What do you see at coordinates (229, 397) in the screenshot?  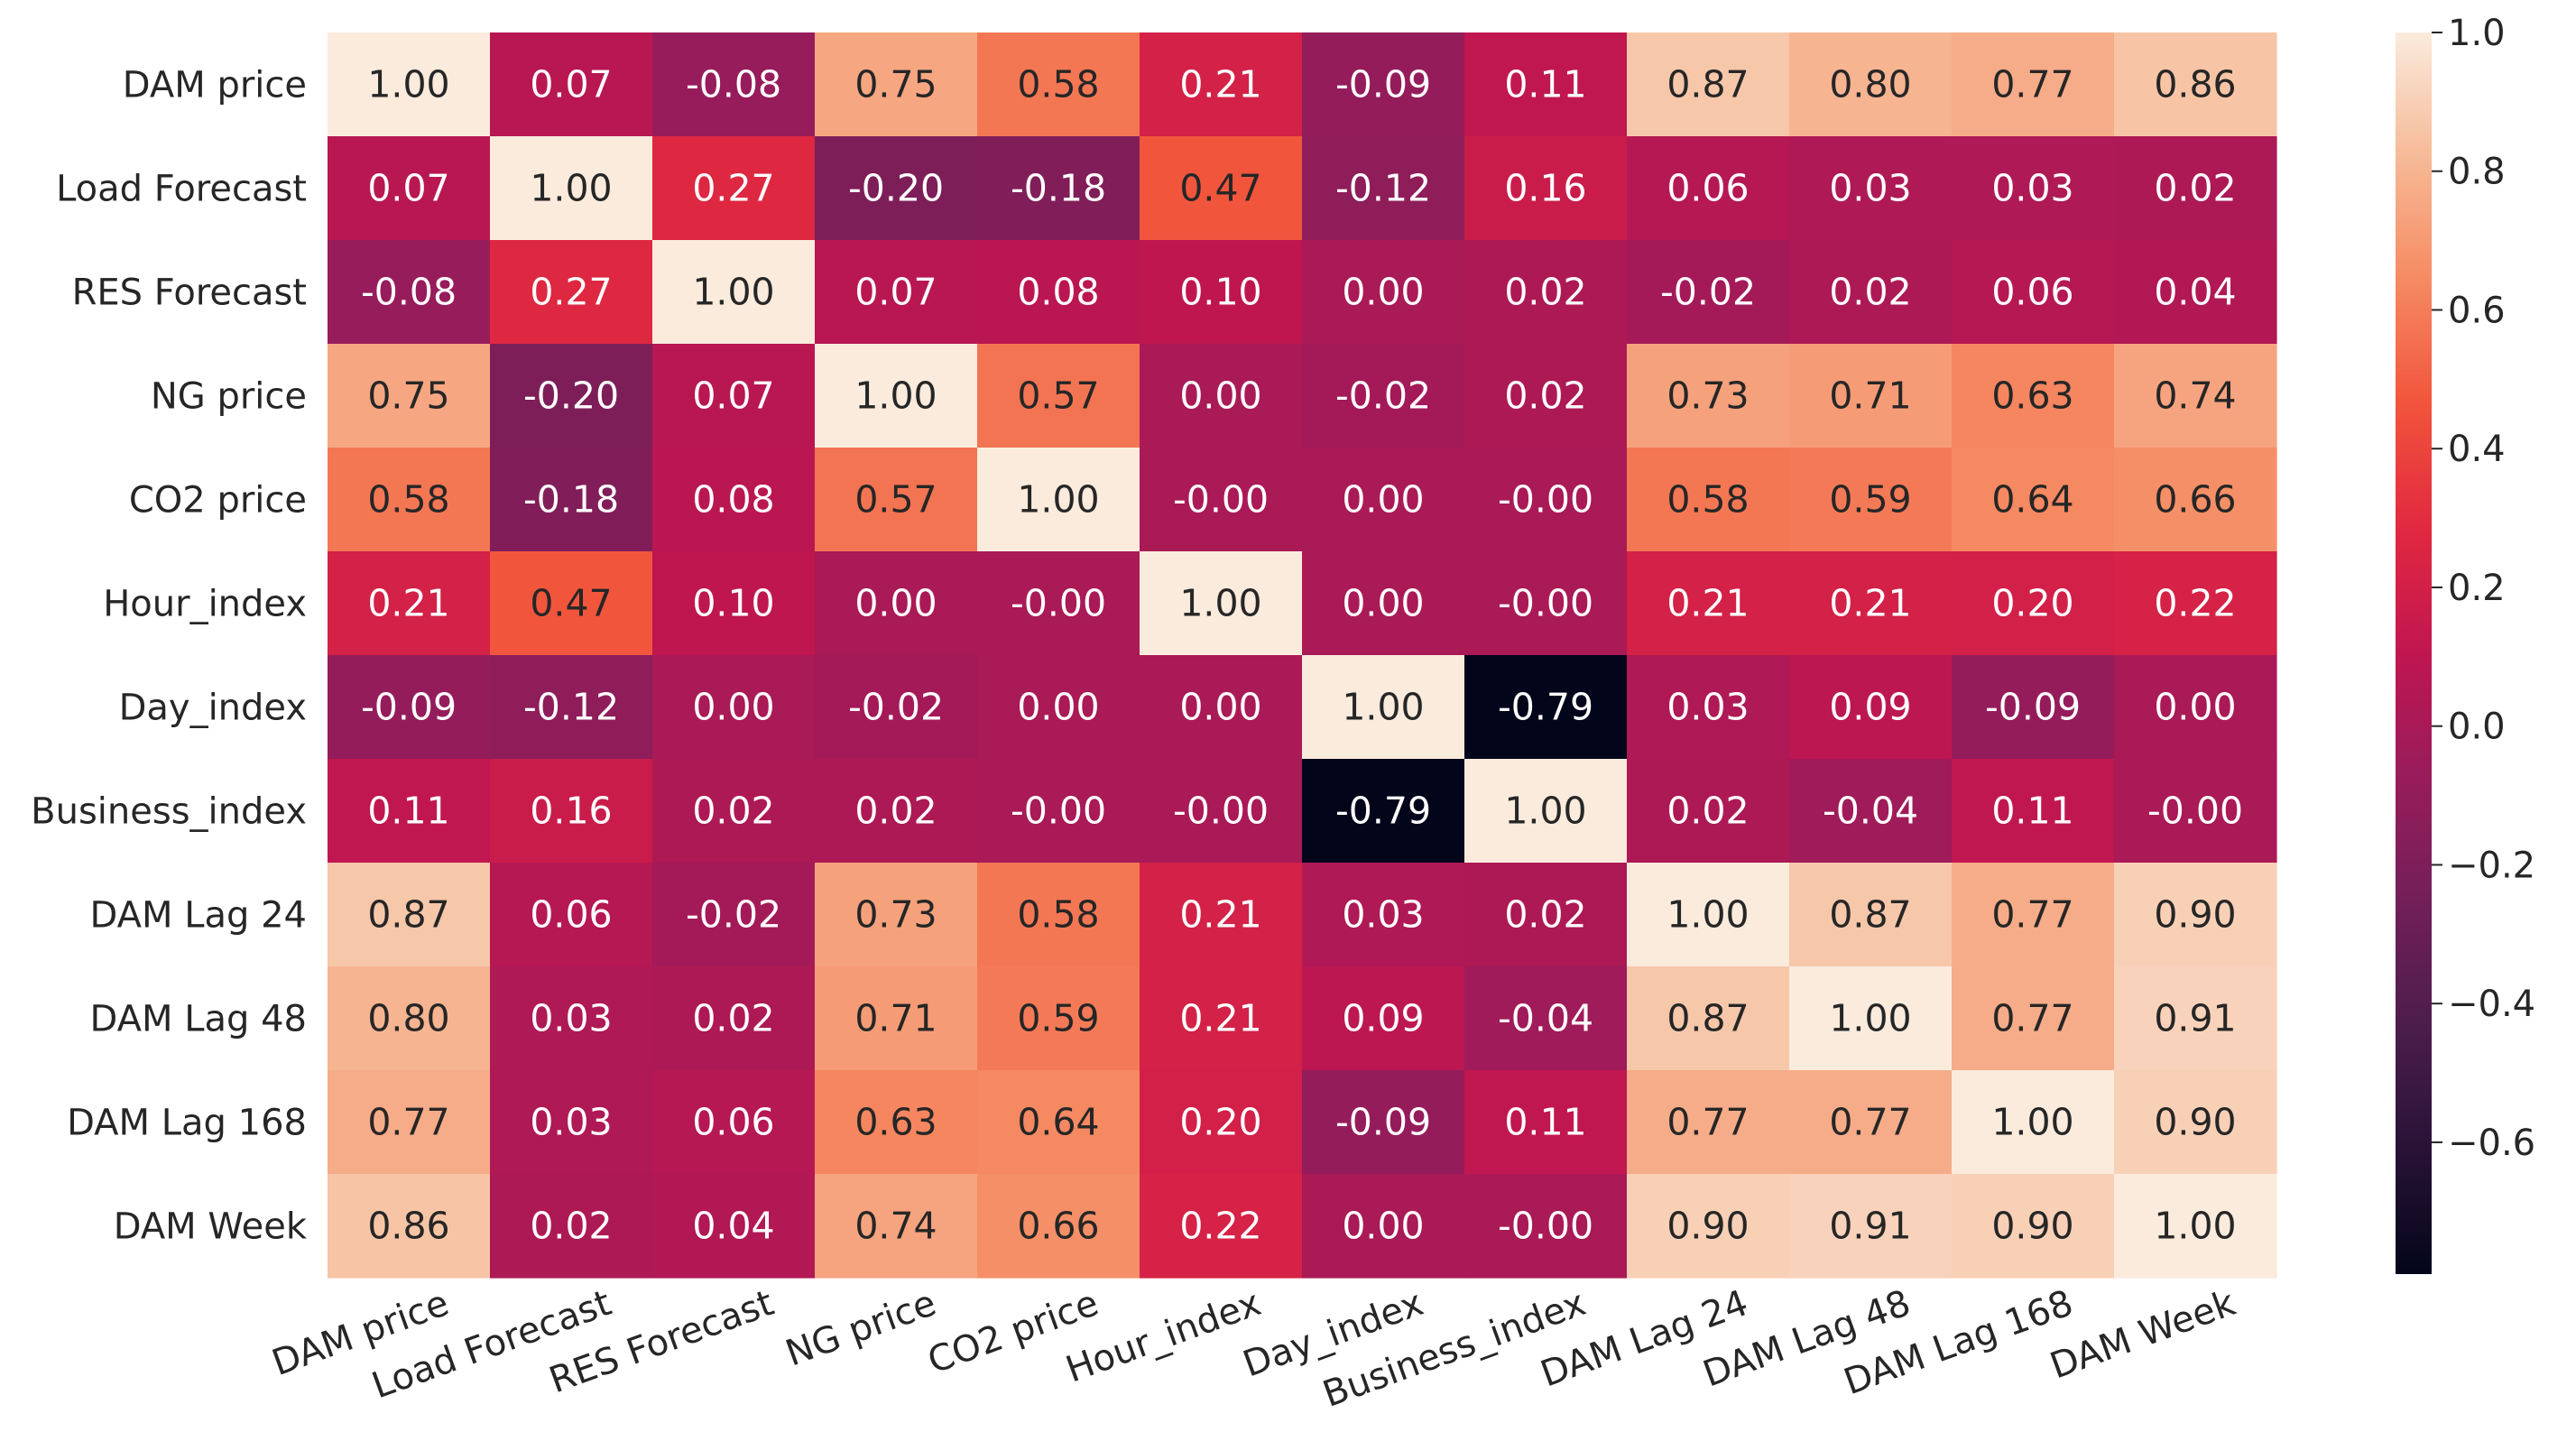 I see `y-tick-label: NG price` at bounding box center [229, 397].